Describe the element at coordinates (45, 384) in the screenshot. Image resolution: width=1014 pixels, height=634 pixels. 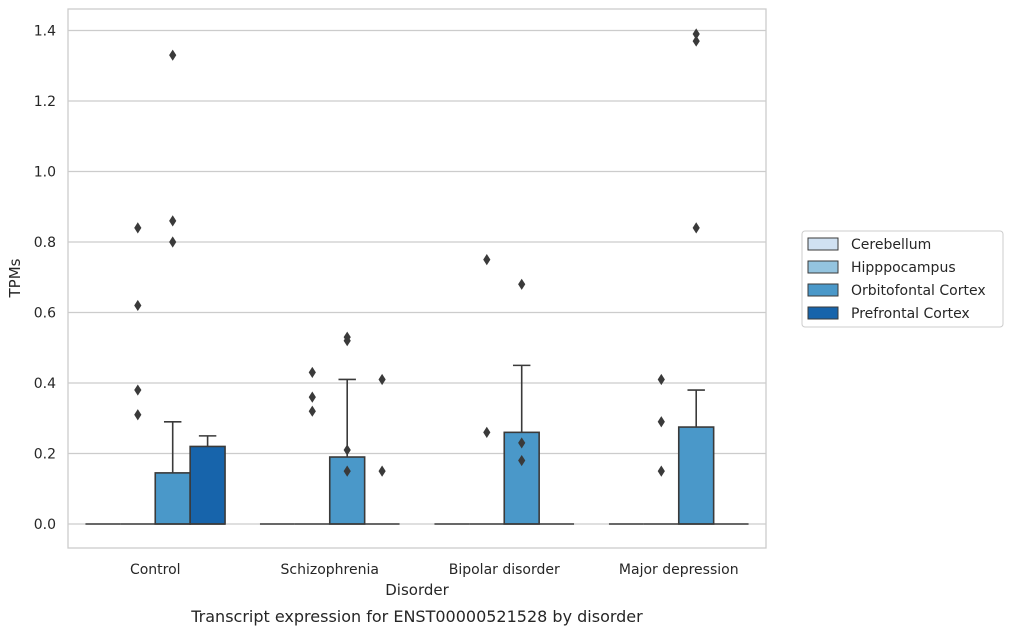
I see `y-tick-label: 0.4` at that location.